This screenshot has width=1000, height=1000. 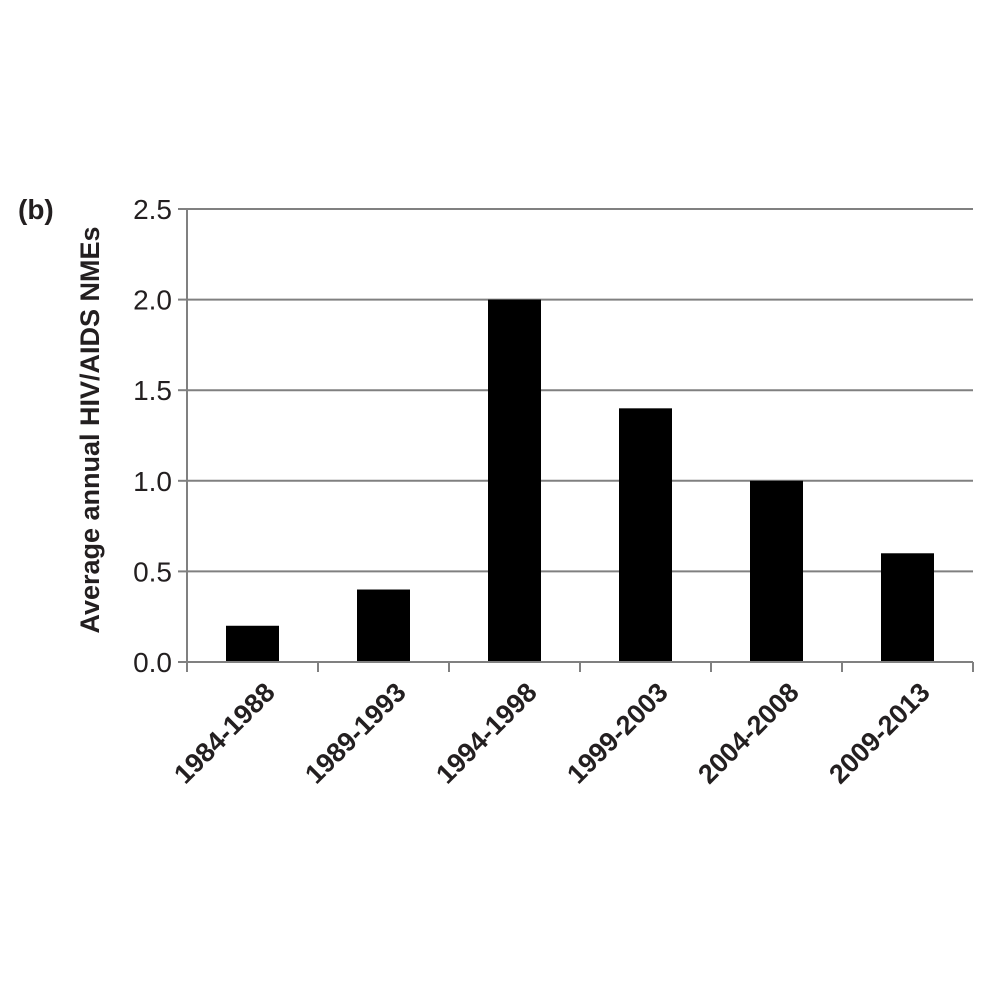 What do you see at coordinates (152, 300) in the screenshot?
I see `y-tick-label: 2.0` at bounding box center [152, 300].